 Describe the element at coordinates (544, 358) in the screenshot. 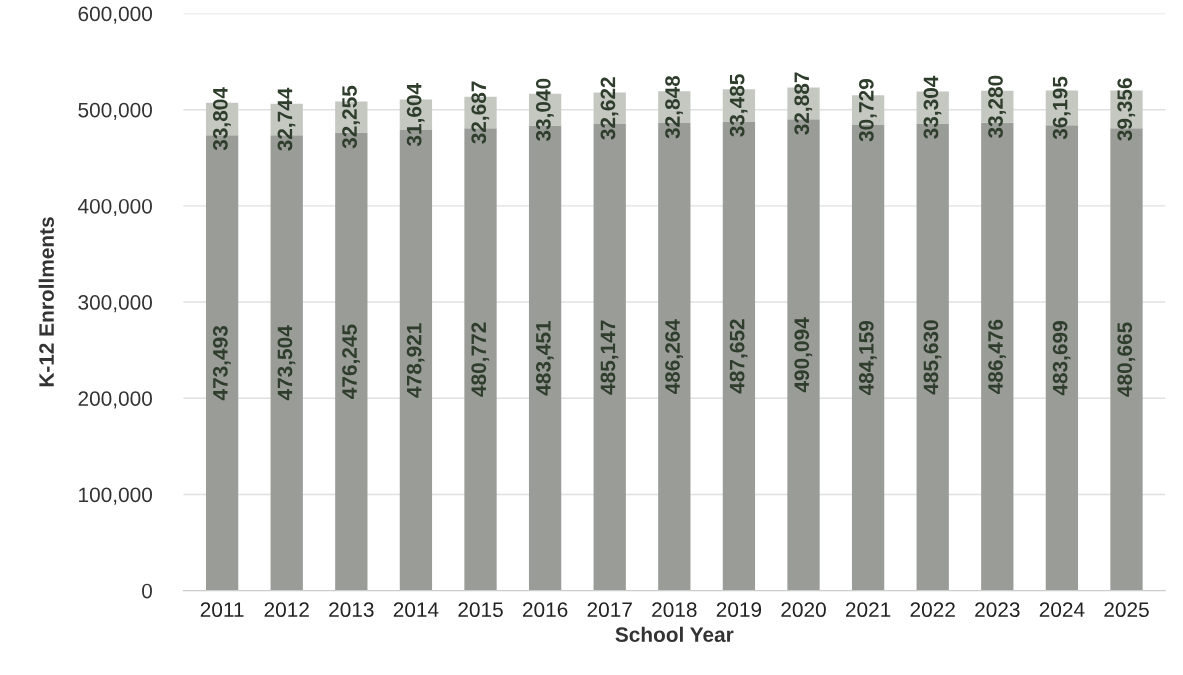

I see `data-label: 483,451` at that location.